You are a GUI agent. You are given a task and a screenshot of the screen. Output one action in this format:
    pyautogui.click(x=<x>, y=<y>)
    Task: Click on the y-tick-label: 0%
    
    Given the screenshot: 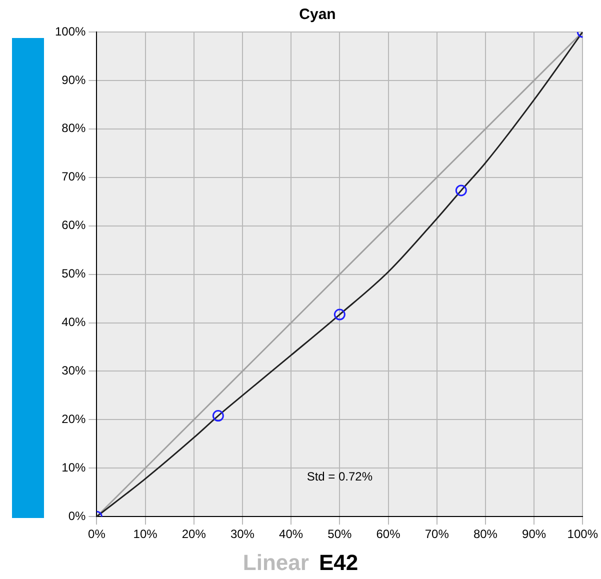 What is the action you would take?
    pyautogui.click(x=77, y=515)
    